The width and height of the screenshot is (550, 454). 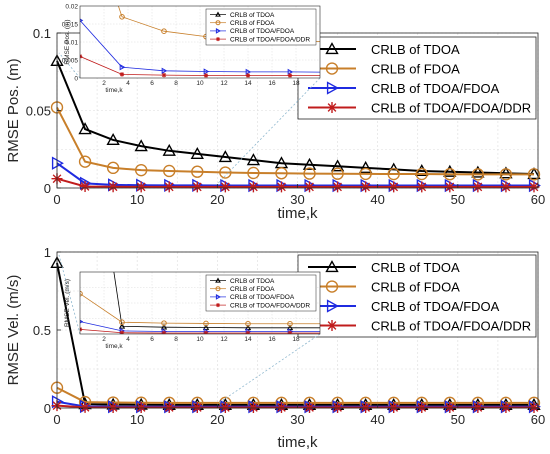 I want to click on x-tick-label: 0, so click(x=56, y=419).